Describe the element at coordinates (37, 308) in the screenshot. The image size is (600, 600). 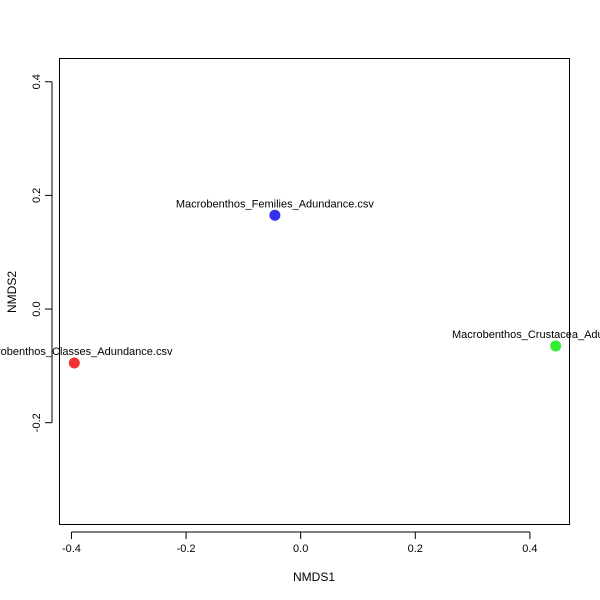
I see `y-tick-label: 0.0` at that location.